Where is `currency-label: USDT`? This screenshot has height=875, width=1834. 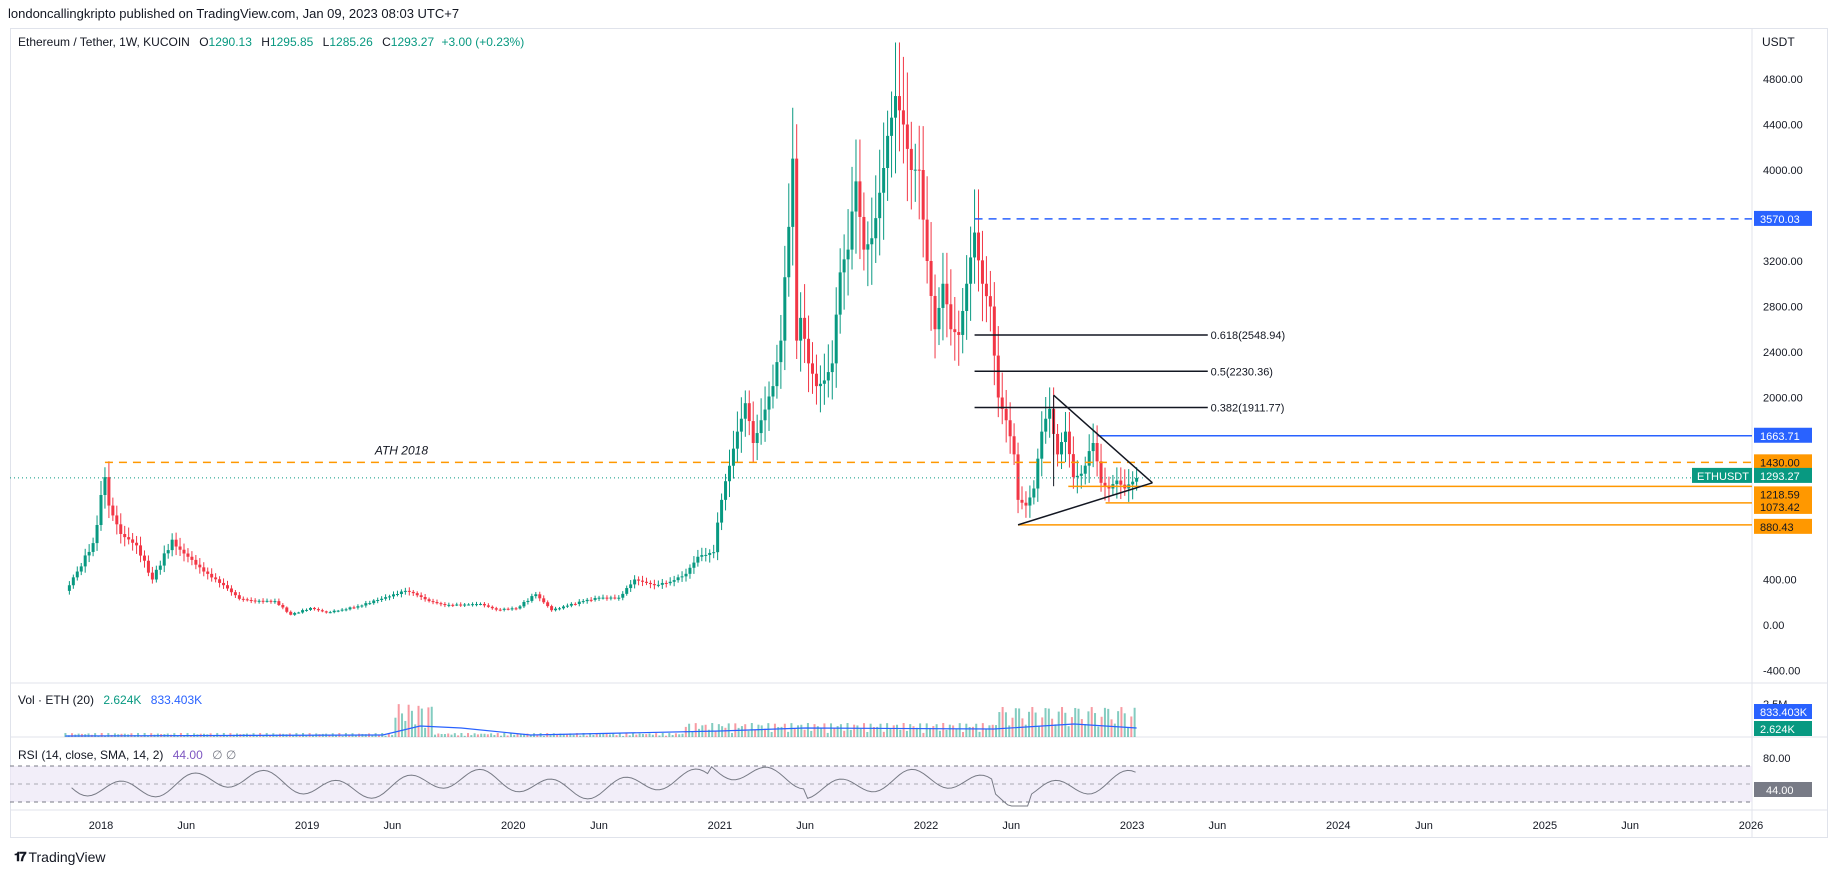 currency-label: USDT is located at coordinates (1778, 42).